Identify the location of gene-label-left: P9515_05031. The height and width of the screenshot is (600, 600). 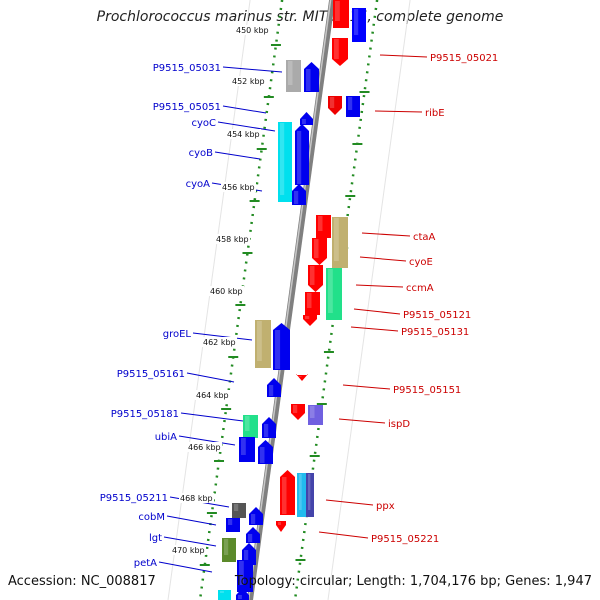
(187, 68).